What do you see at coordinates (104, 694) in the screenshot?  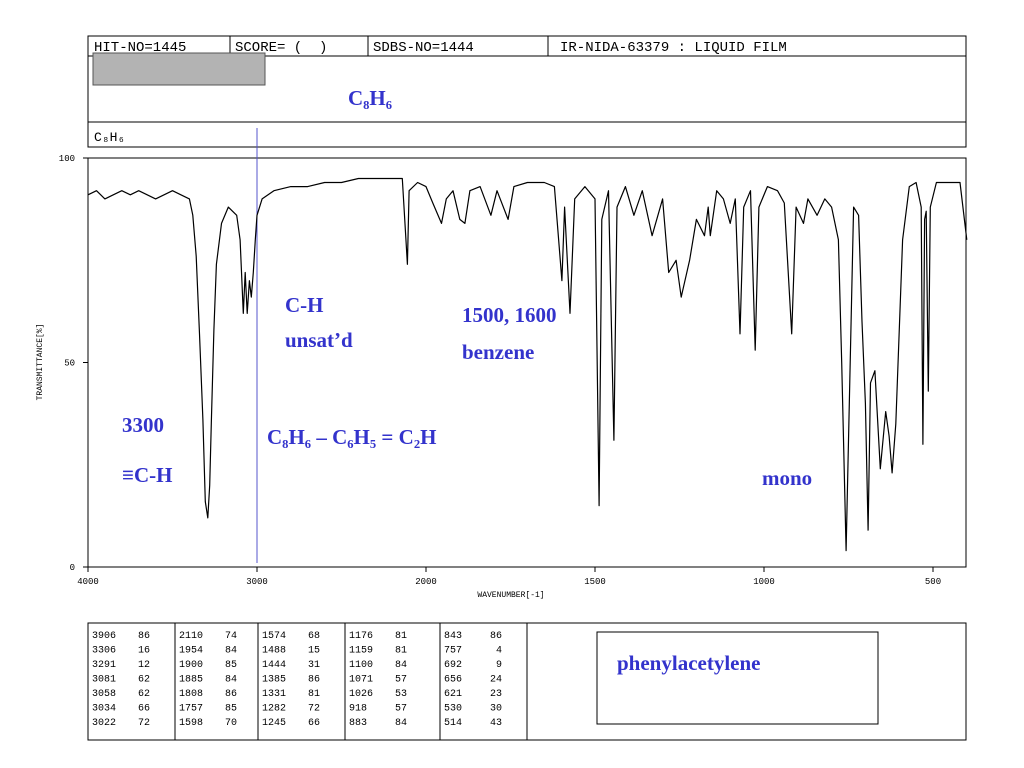 I see `peak-wavenumber: 3058` at bounding box center [104, 694].